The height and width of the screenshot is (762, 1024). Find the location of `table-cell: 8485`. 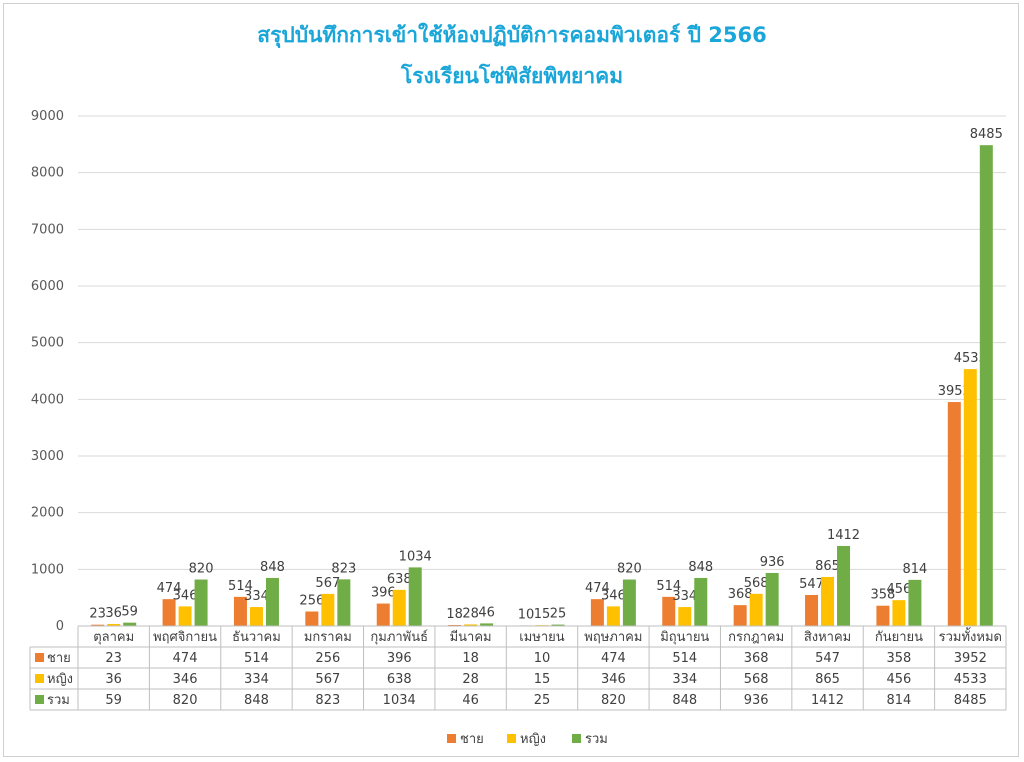

table-cell: 8485 is located at coordinates (970, 700).